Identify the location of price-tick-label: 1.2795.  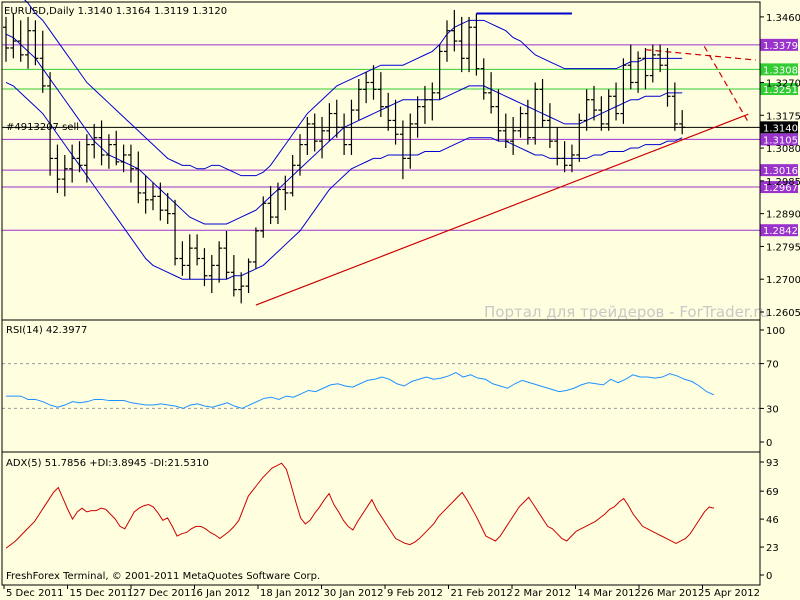
(783, 247).